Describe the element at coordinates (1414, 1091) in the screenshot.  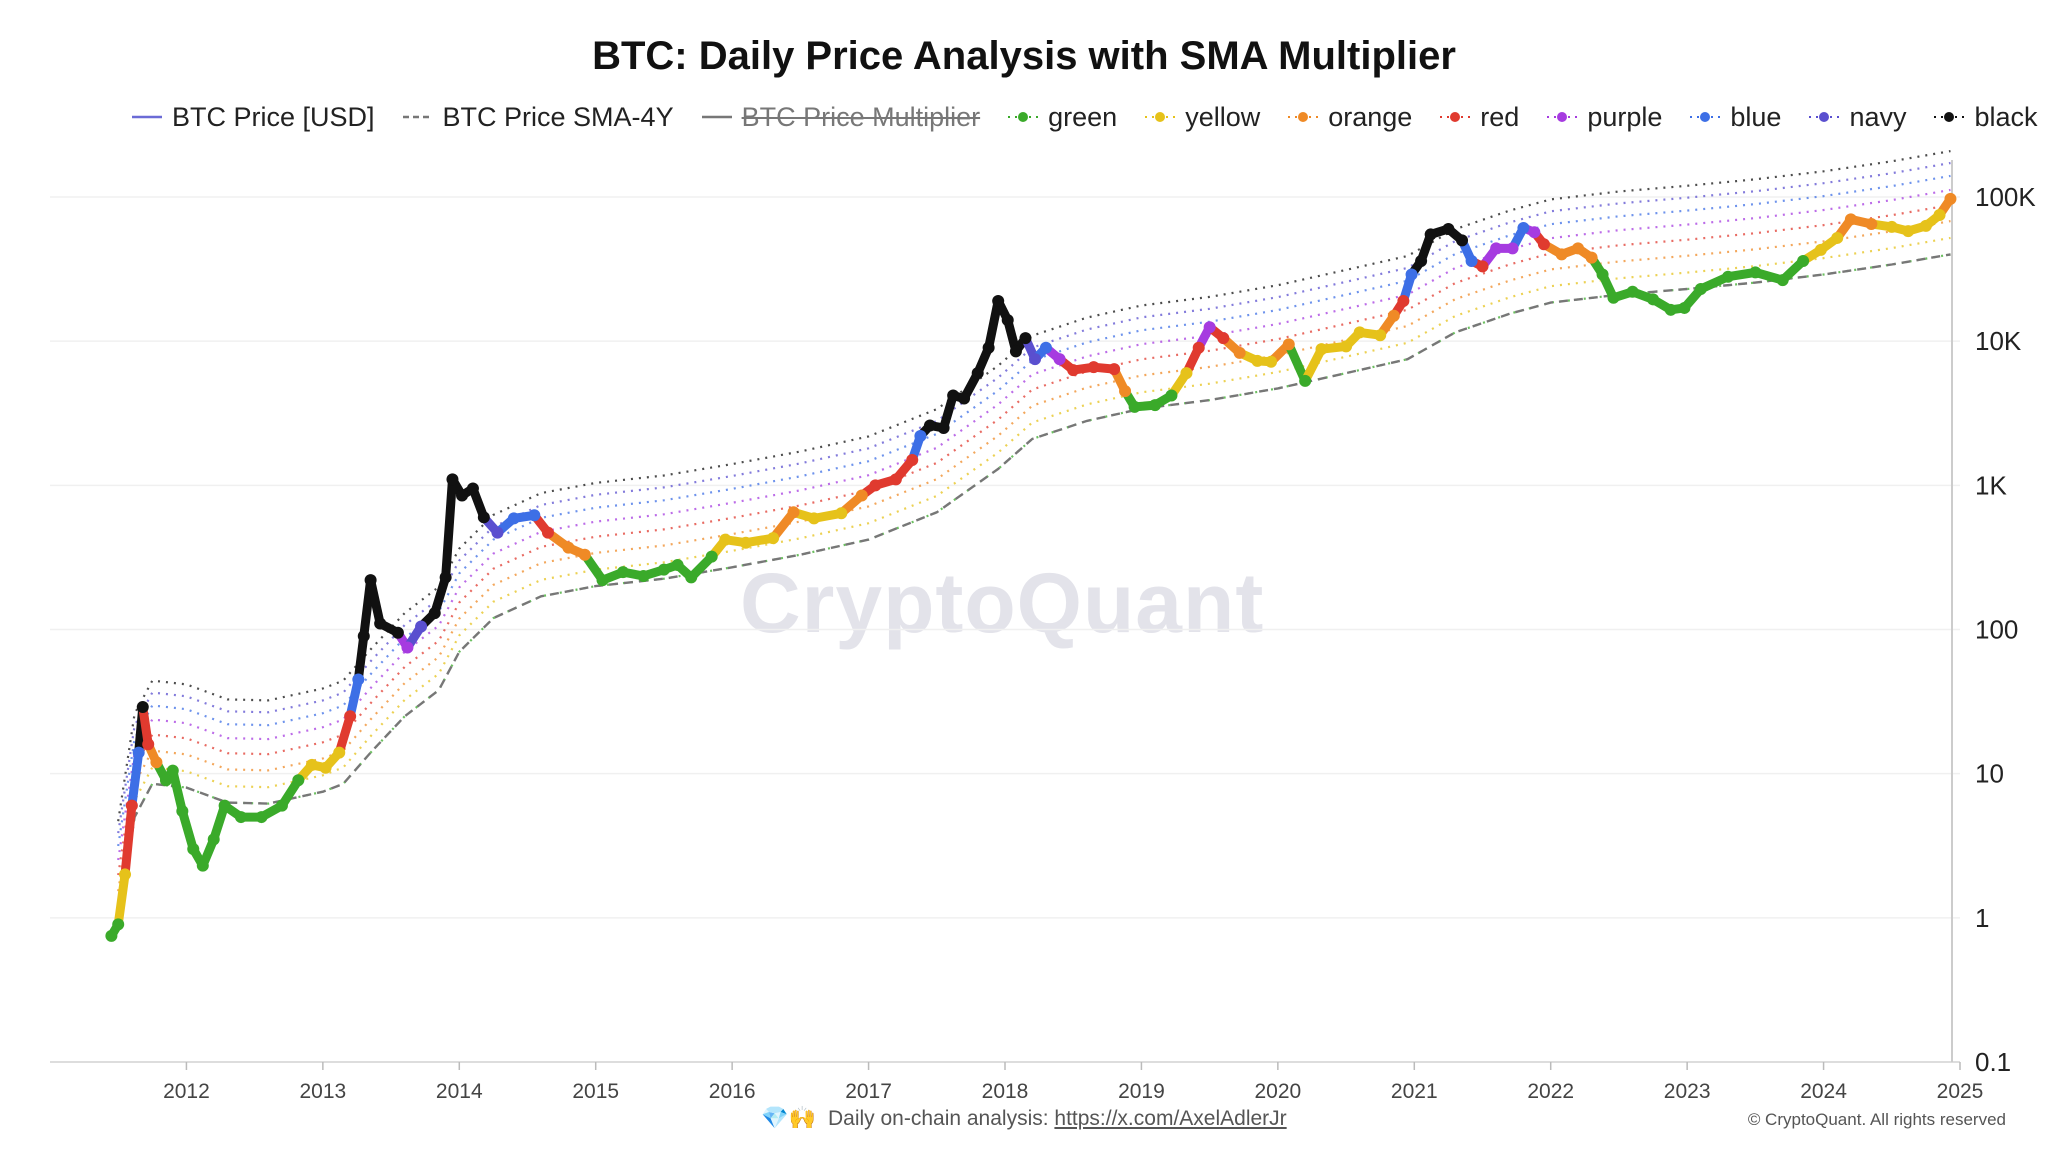
I see `x-tick-label: 2021` at that location.